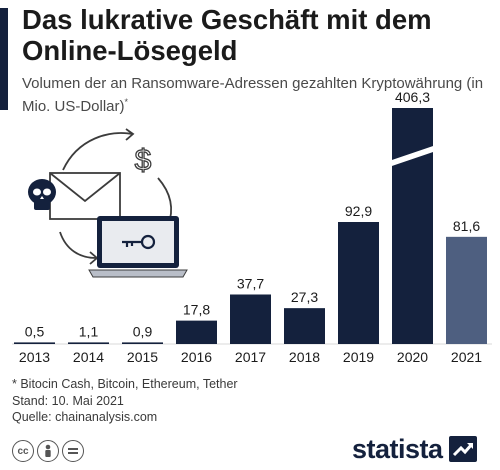 The image size is (500, 470). What do you see at coordinates (89, 331) in the screenshot?
I see `value-label-2014: 1,1` at bounding box center [89, 331].